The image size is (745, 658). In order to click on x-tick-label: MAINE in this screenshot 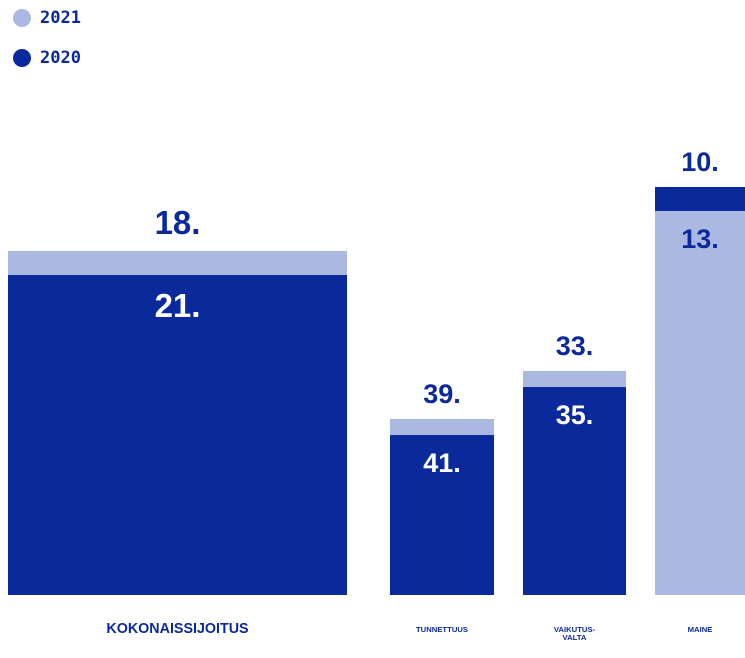, I will do `click(700, 629)`.